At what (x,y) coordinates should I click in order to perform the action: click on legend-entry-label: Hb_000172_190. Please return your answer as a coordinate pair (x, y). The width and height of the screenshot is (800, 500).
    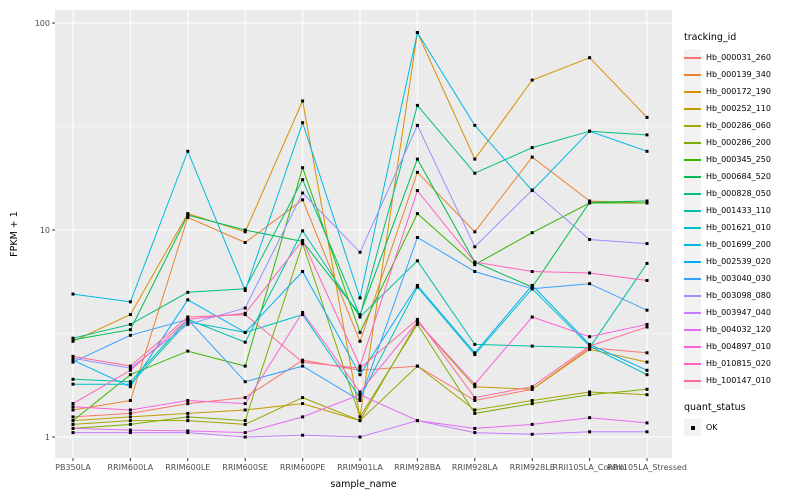
    Looking at the image, I should click on (738, 91).